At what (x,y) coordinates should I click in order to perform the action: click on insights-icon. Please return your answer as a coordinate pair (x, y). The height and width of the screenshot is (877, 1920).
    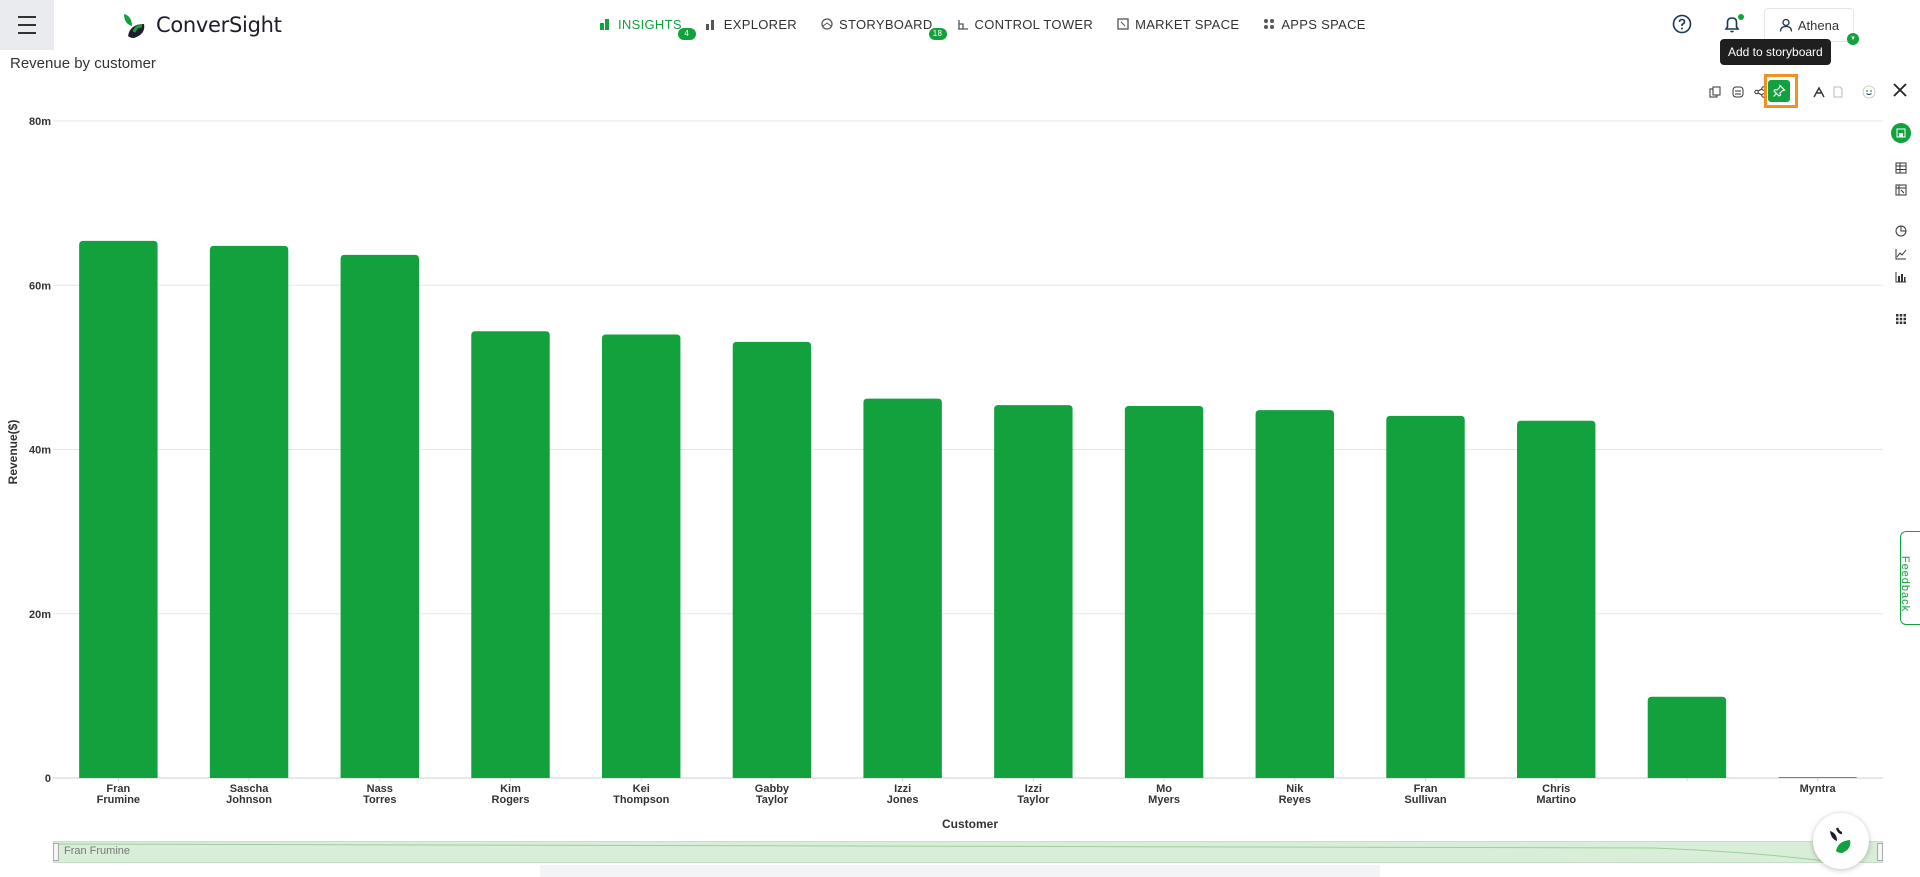
    Looking at the image, I should click on (604, 24).